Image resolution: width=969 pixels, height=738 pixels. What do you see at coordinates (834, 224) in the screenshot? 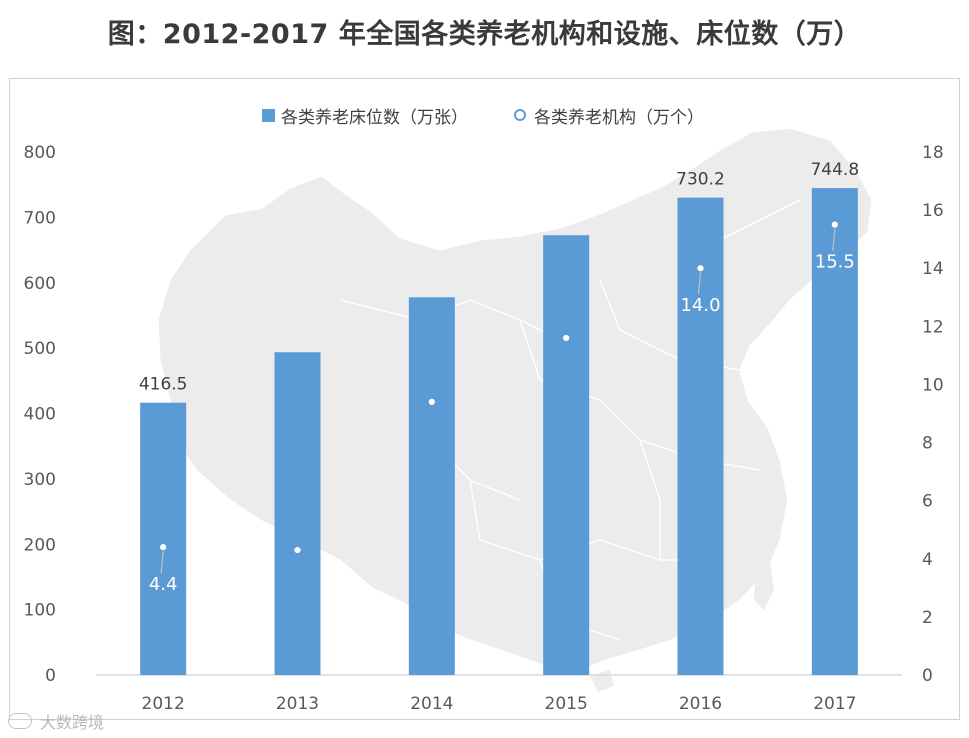
I see `dot-2017` at bounding box center [834, 224].